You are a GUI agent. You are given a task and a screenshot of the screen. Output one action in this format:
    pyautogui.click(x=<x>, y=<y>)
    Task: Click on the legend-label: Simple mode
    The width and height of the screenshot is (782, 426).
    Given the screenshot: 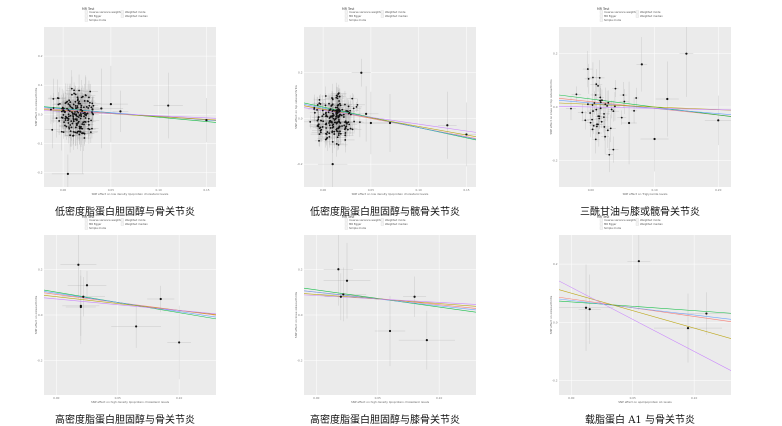 What is the action you would take?
    pyautogui.click(x=612, y=228)
    